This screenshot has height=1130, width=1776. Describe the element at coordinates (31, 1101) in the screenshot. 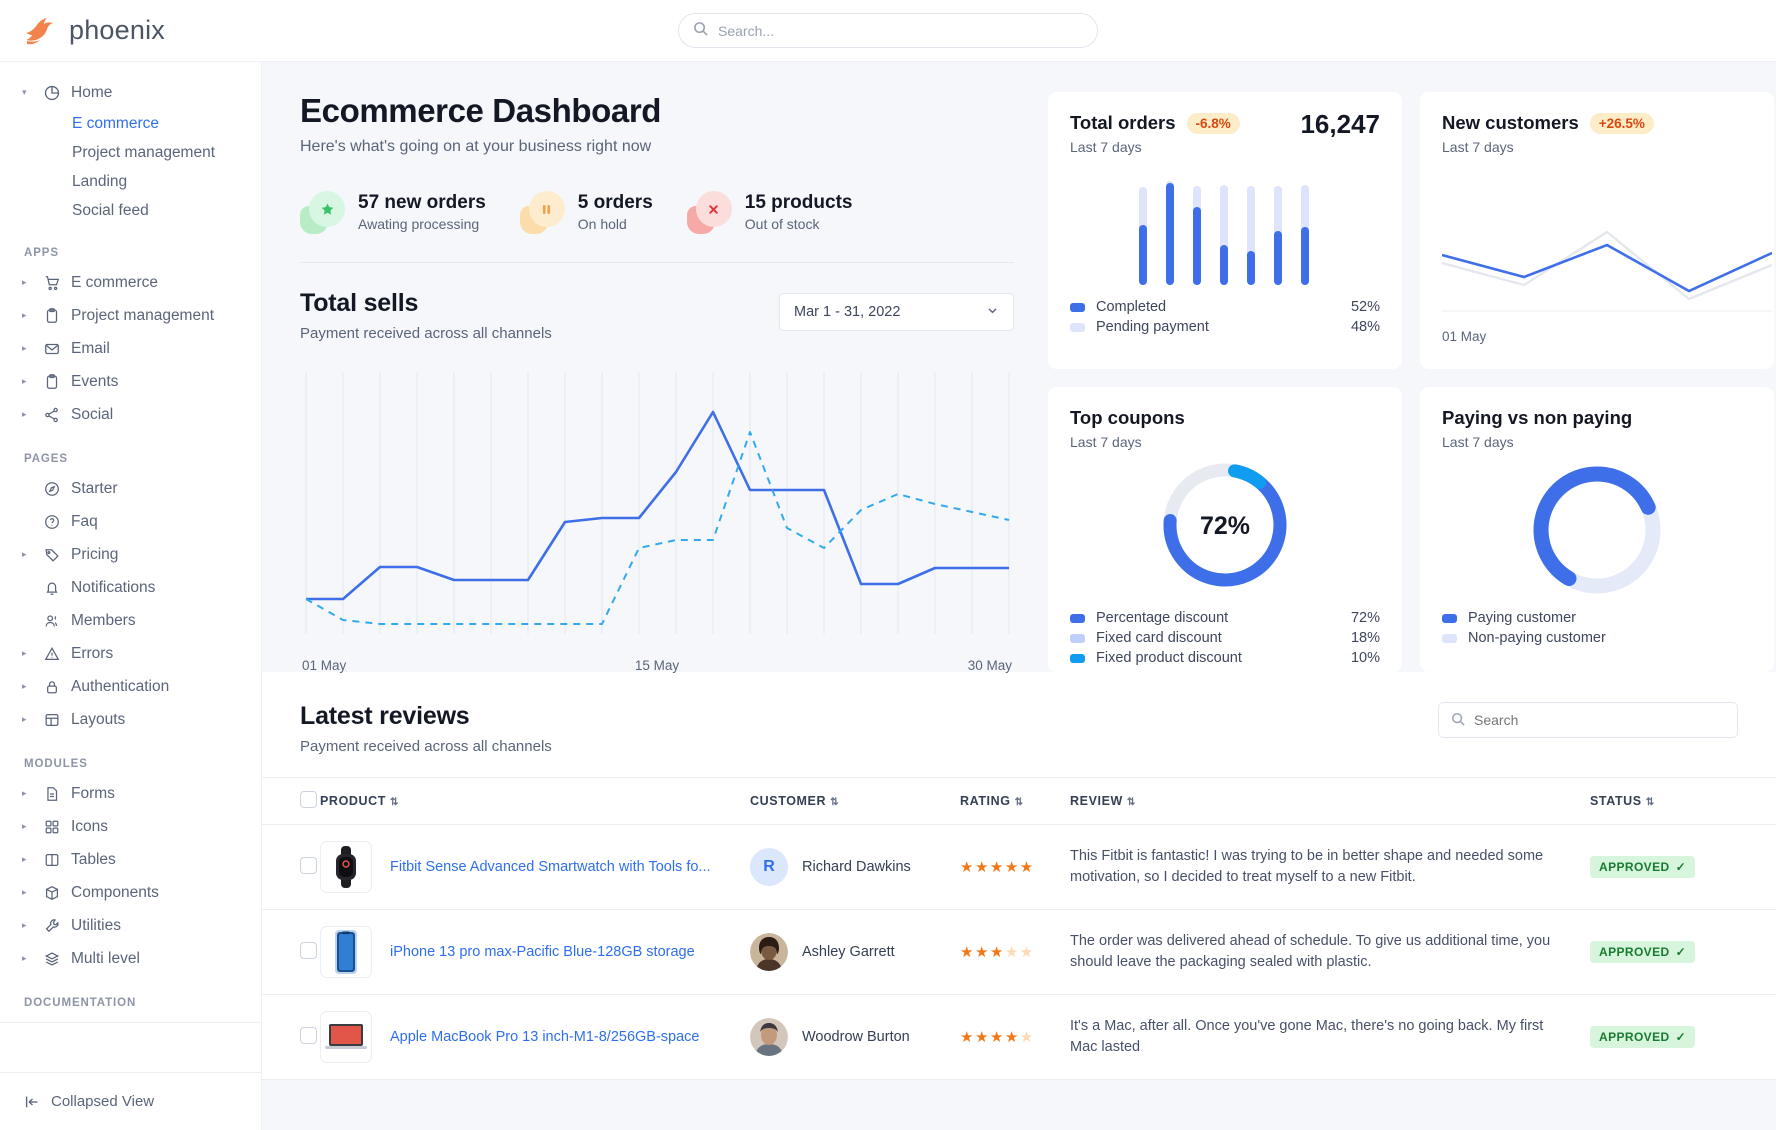

I see `collapse-left-icon` at that location.